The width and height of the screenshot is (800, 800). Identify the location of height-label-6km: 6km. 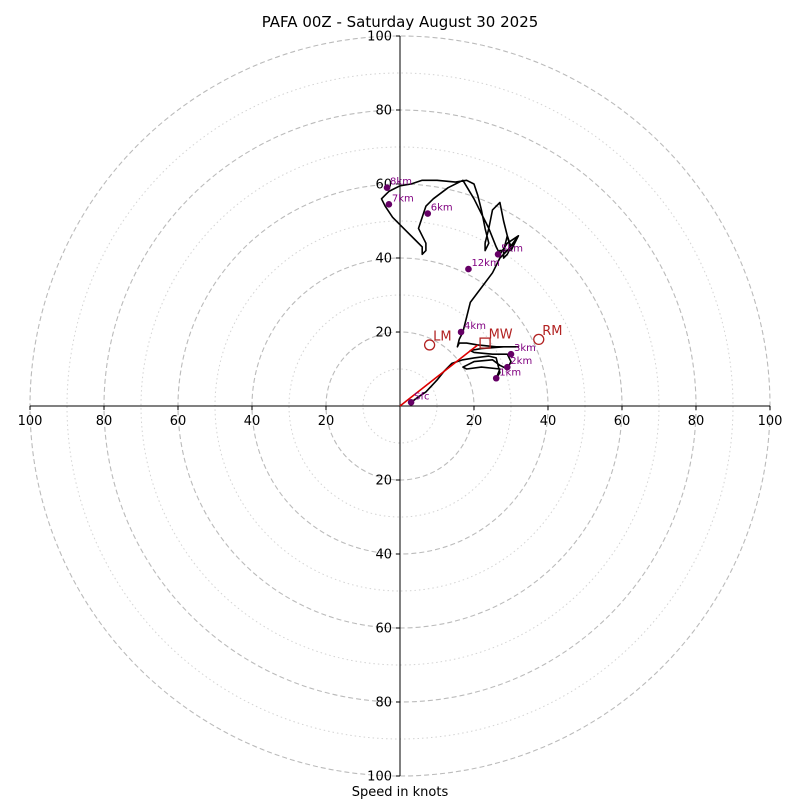
(442, 208).